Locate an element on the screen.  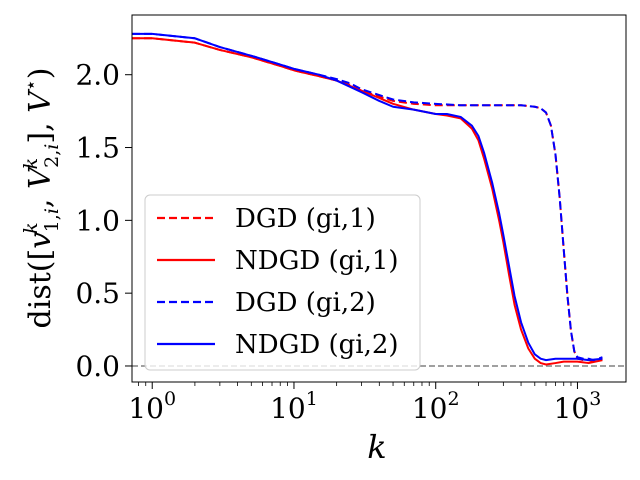
y-tick-label: 0.0 is located at coordinates (97, 366).